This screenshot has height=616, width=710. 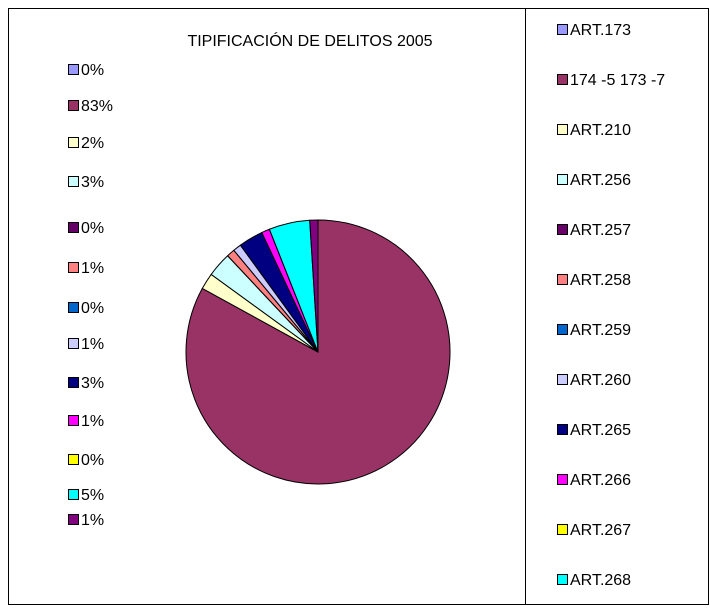 I want to click on legend-label: ART.260, so click(x=600, y=380).